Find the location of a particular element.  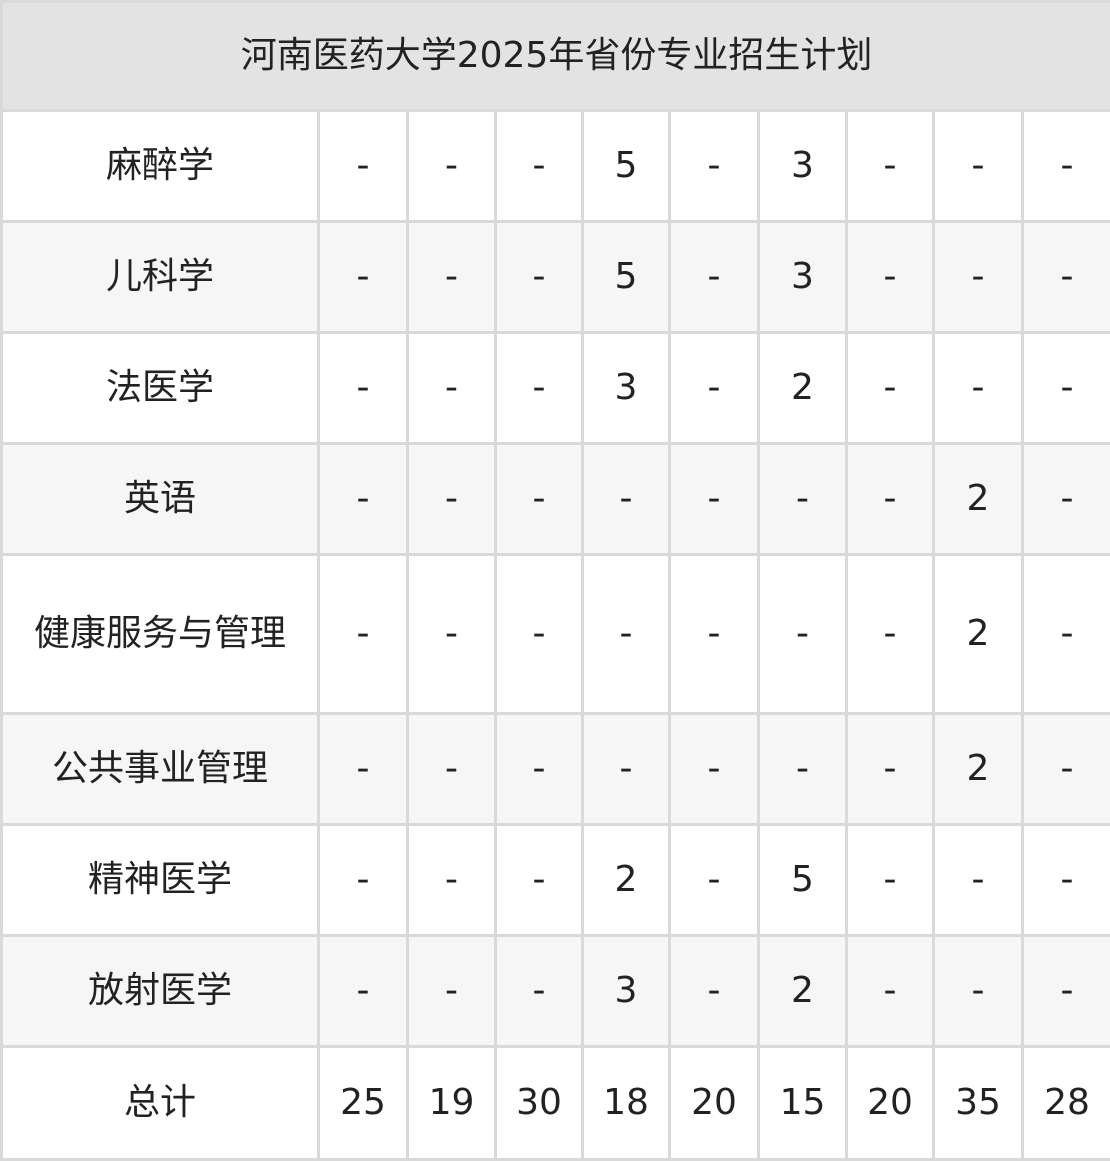

table-row: 麻醉学 - - -5-3- - - is located at coordinates (555, 166).